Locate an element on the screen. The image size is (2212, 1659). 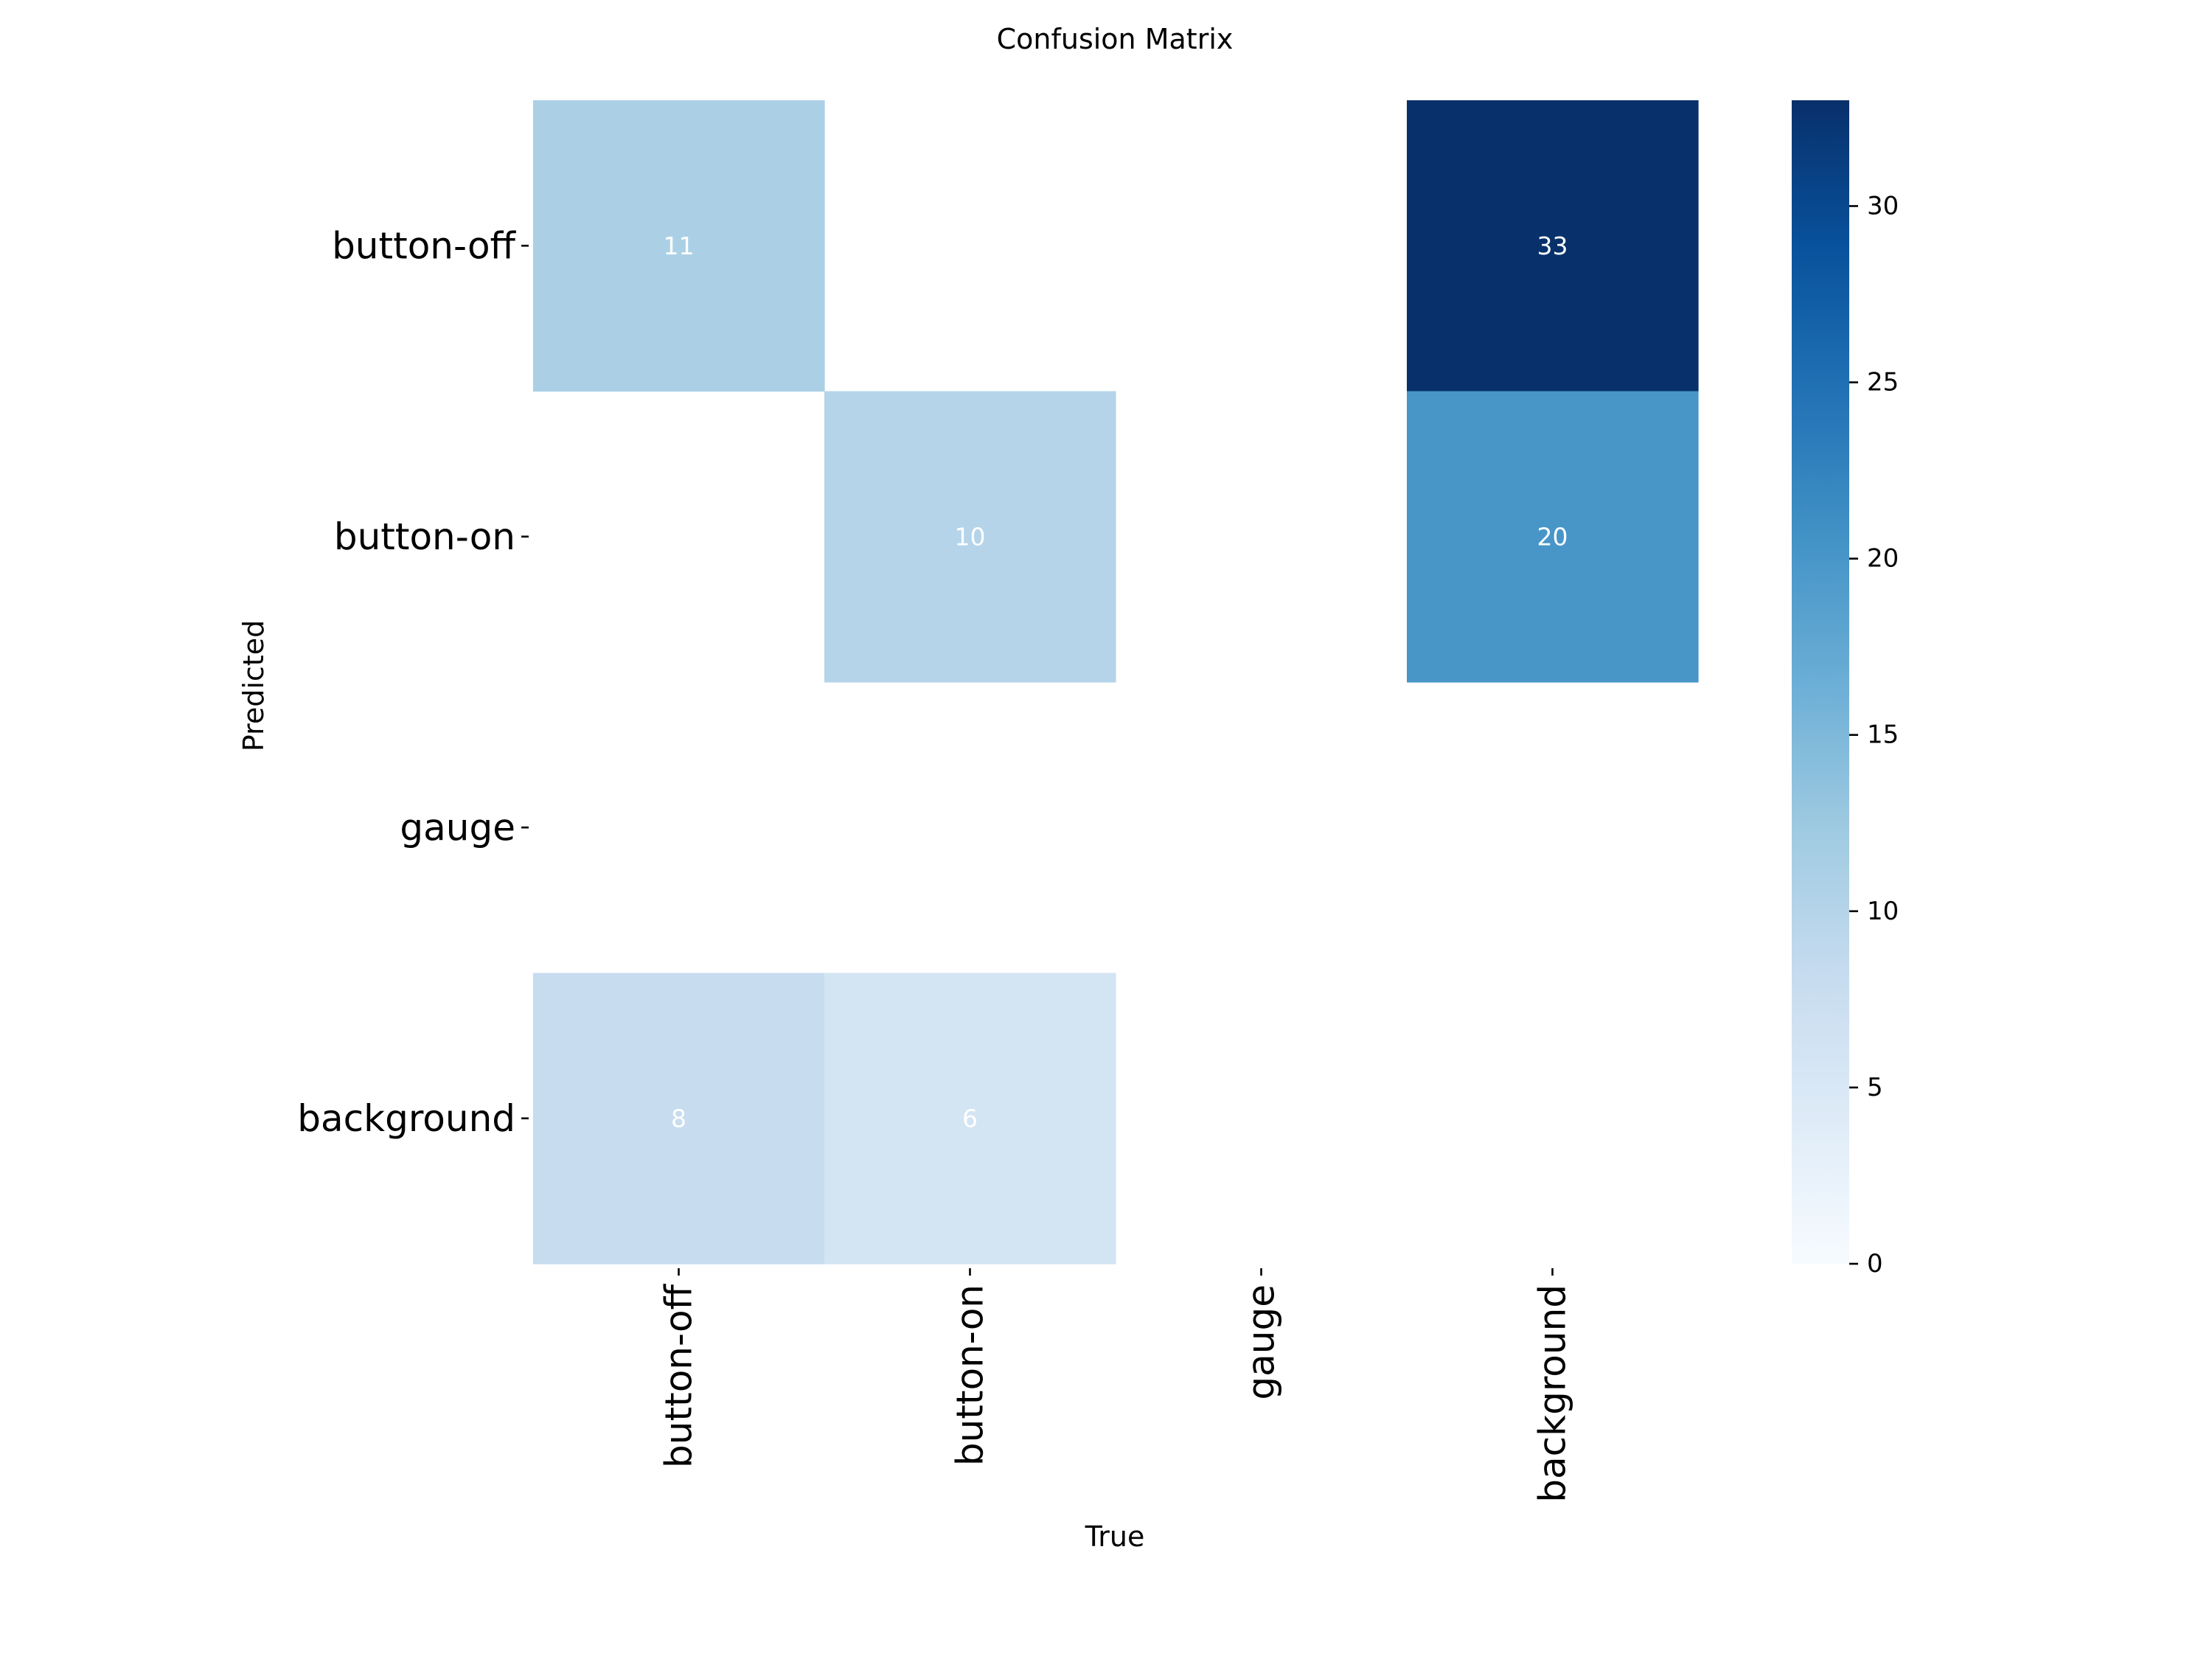
cell-value-label: 8 is located at coordinates (678, 1118).